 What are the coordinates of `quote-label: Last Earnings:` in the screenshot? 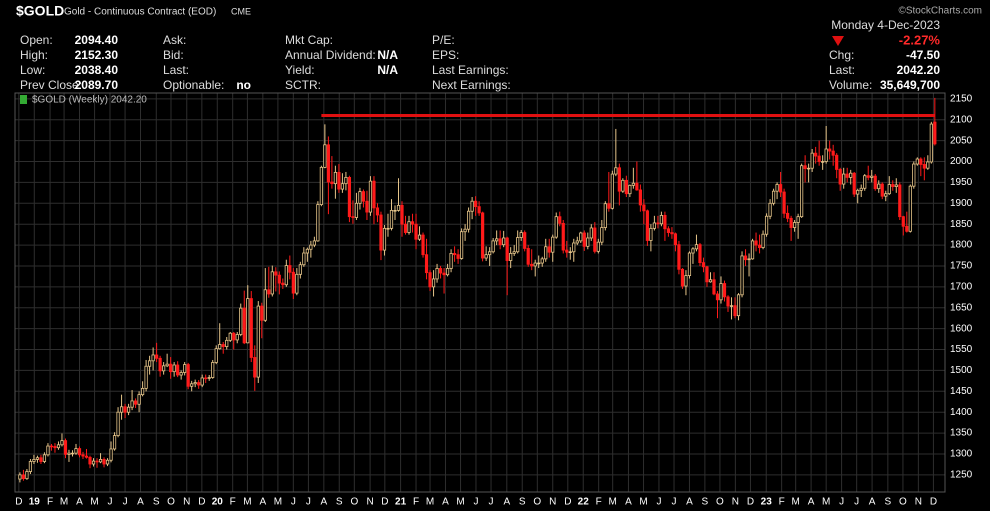 It's located at (470, 70).